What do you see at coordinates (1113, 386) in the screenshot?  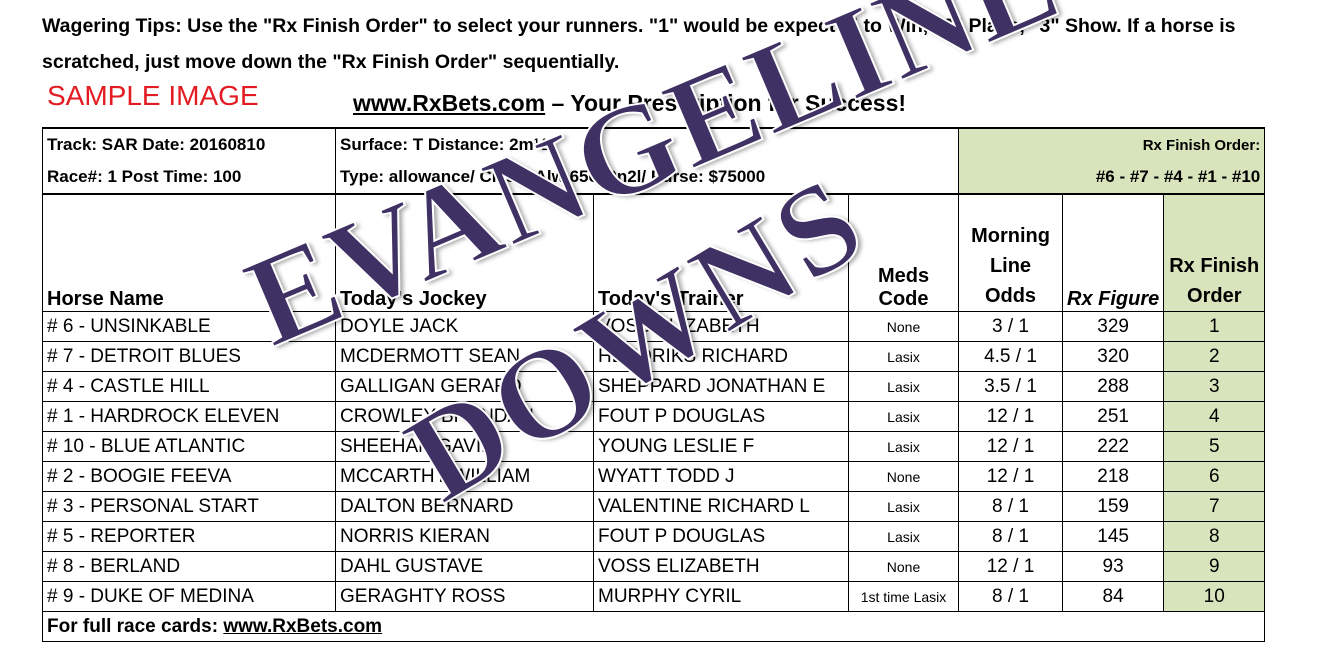 I see `cell-fig: 288` at bounding box center [1113, 386].